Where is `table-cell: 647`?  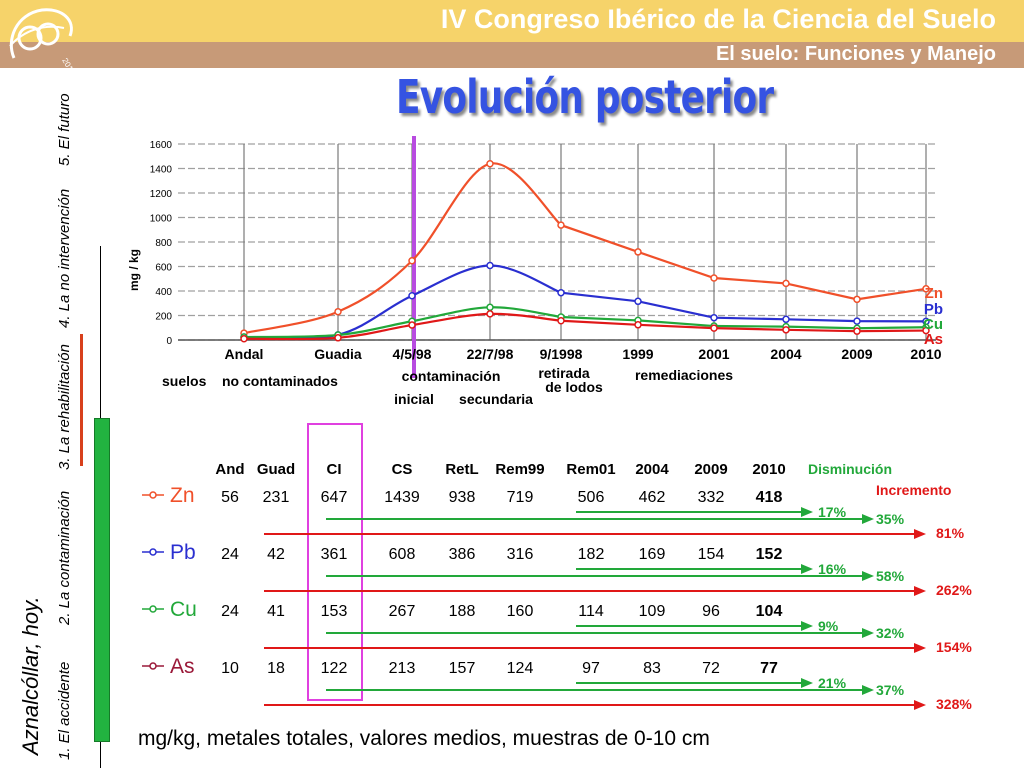
table-cell: 647 is located at coordinates (334, 497).